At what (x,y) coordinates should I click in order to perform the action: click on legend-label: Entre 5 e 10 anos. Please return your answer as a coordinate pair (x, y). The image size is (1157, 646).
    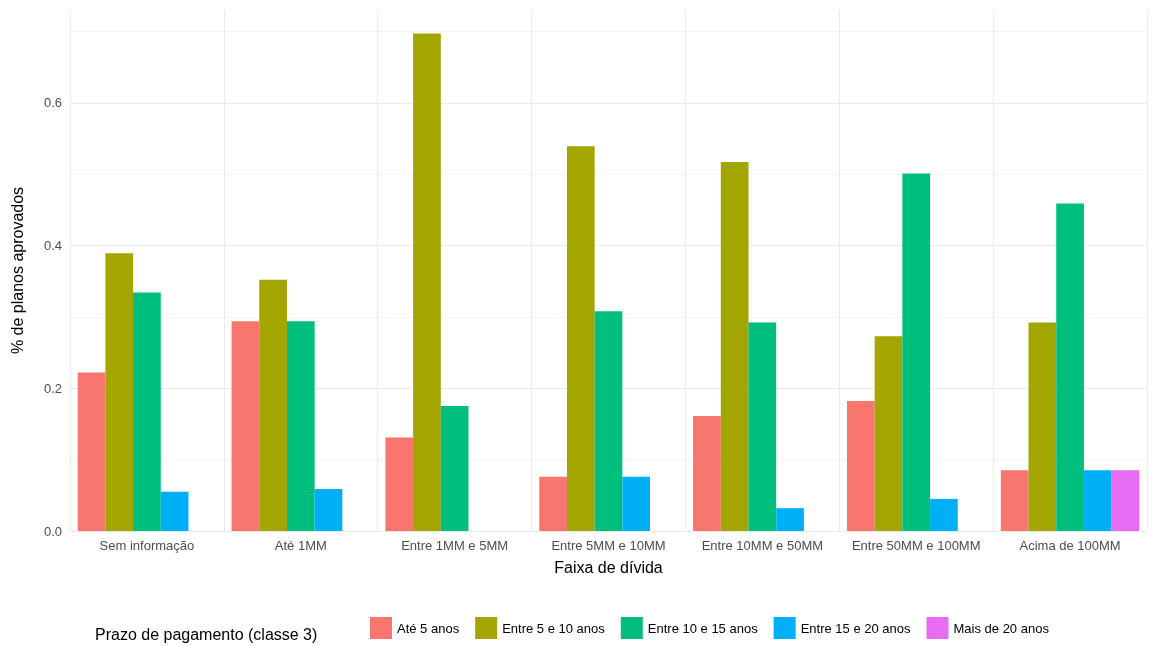
    Looking at the image, I should click on (554, 628).